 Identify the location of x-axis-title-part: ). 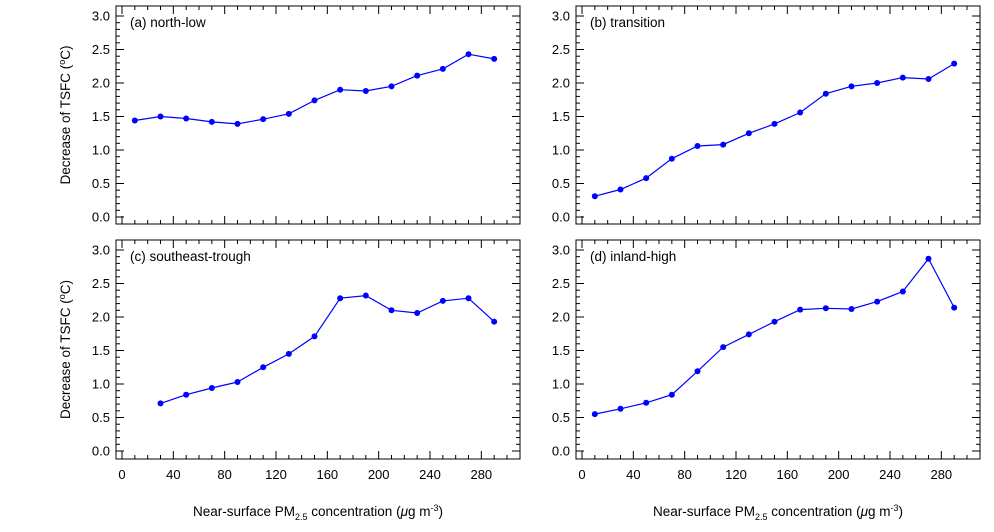
(441, 511).